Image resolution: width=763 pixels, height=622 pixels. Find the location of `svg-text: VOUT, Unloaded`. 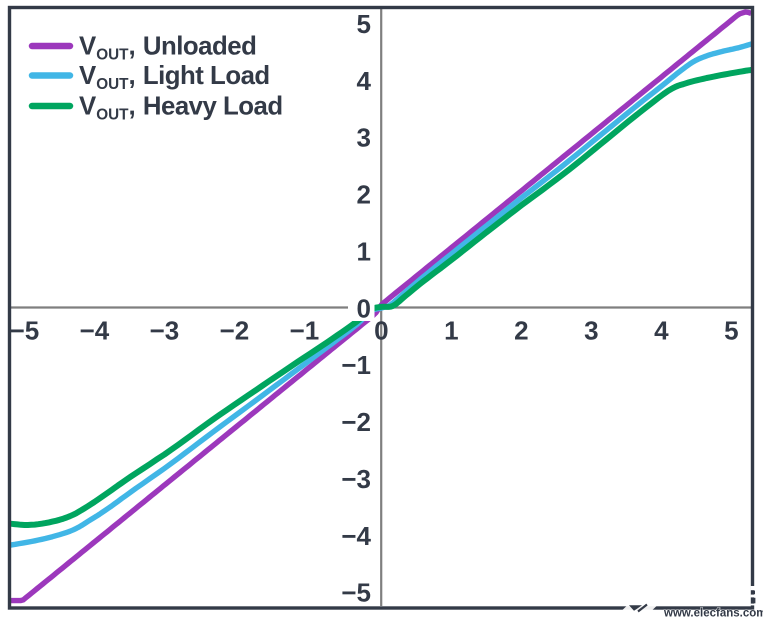

svg-text: VOUT, Unloaded is located at coordinates (167, 48).